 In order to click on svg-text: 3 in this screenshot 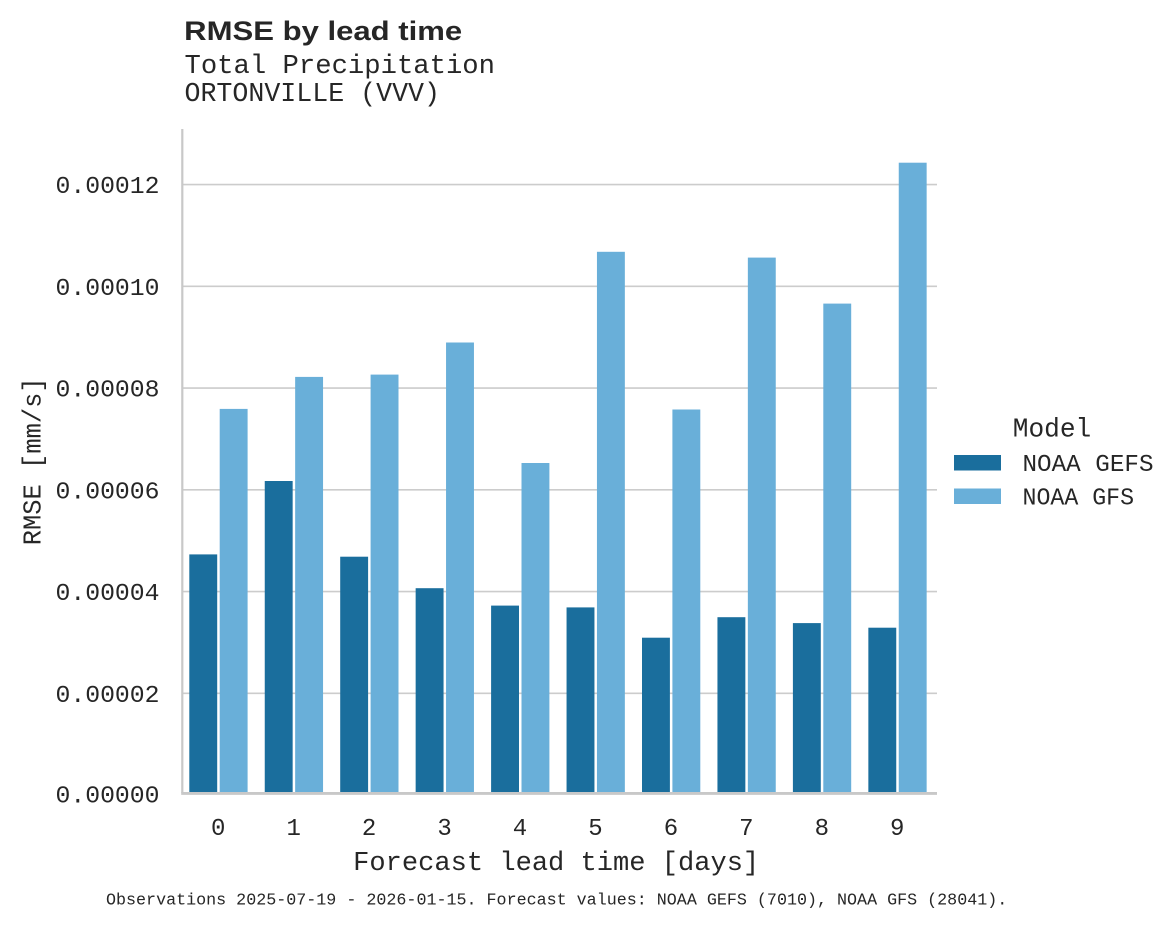, I will do `click(444, 829)`.